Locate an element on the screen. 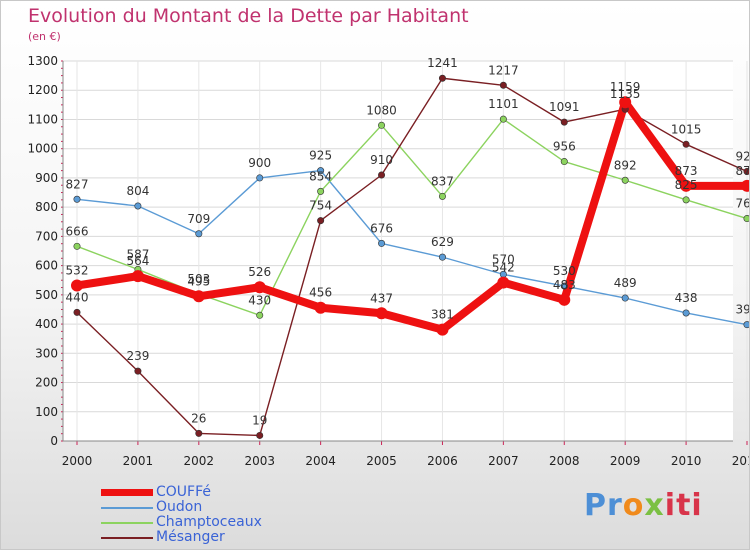 Image resolution: width=750 pixels, height=550 pixels. data-label-oudon: 398 is located at coordinates (742, 310).